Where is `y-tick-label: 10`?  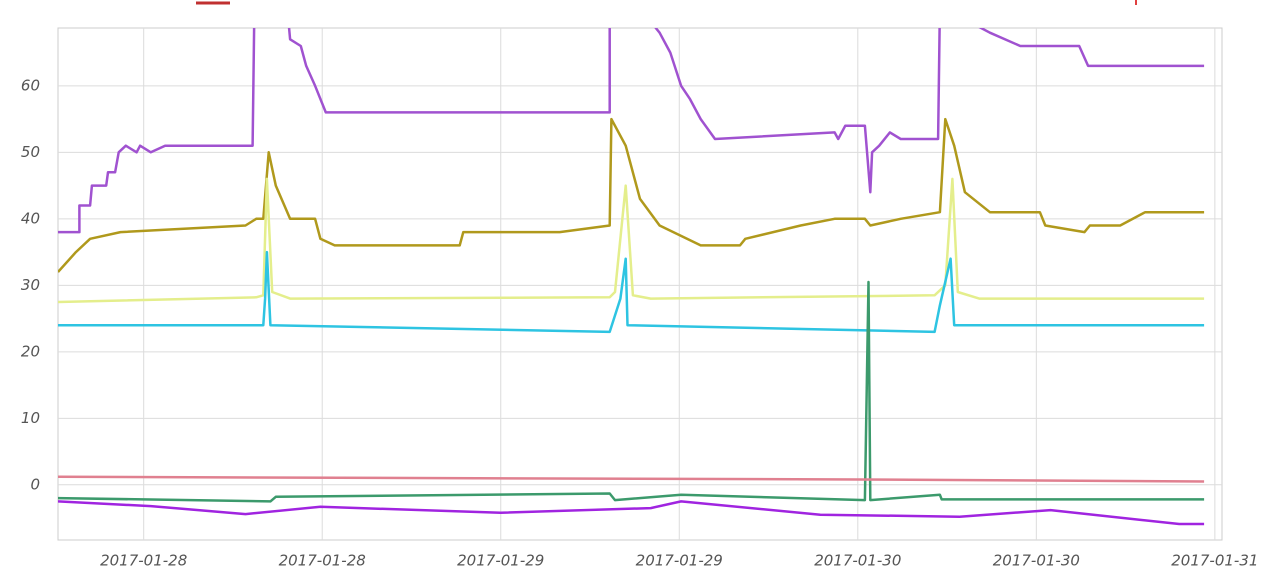 y-tick-label: 10 is located at coordinates (30, 418).